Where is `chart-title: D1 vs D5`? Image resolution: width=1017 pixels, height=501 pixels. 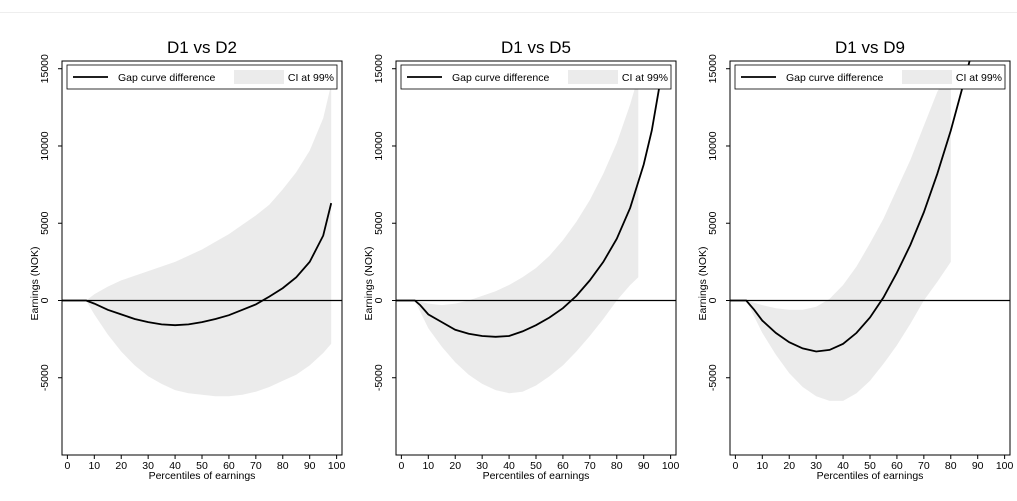 chart-title: D1 vs D5 is located at coordinates (536, 47).